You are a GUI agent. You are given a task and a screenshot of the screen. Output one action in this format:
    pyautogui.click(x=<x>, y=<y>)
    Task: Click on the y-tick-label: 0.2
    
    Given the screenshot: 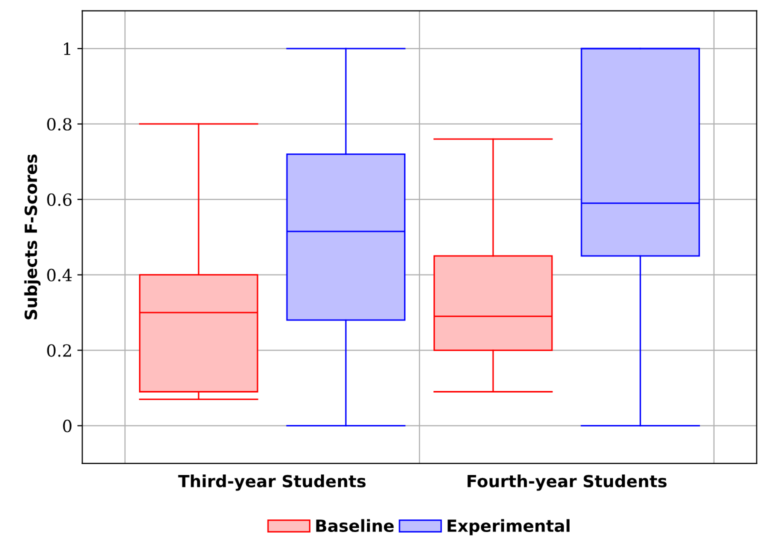 What is the action you would take?
    pyautogui.click(x=59, y=350)
    